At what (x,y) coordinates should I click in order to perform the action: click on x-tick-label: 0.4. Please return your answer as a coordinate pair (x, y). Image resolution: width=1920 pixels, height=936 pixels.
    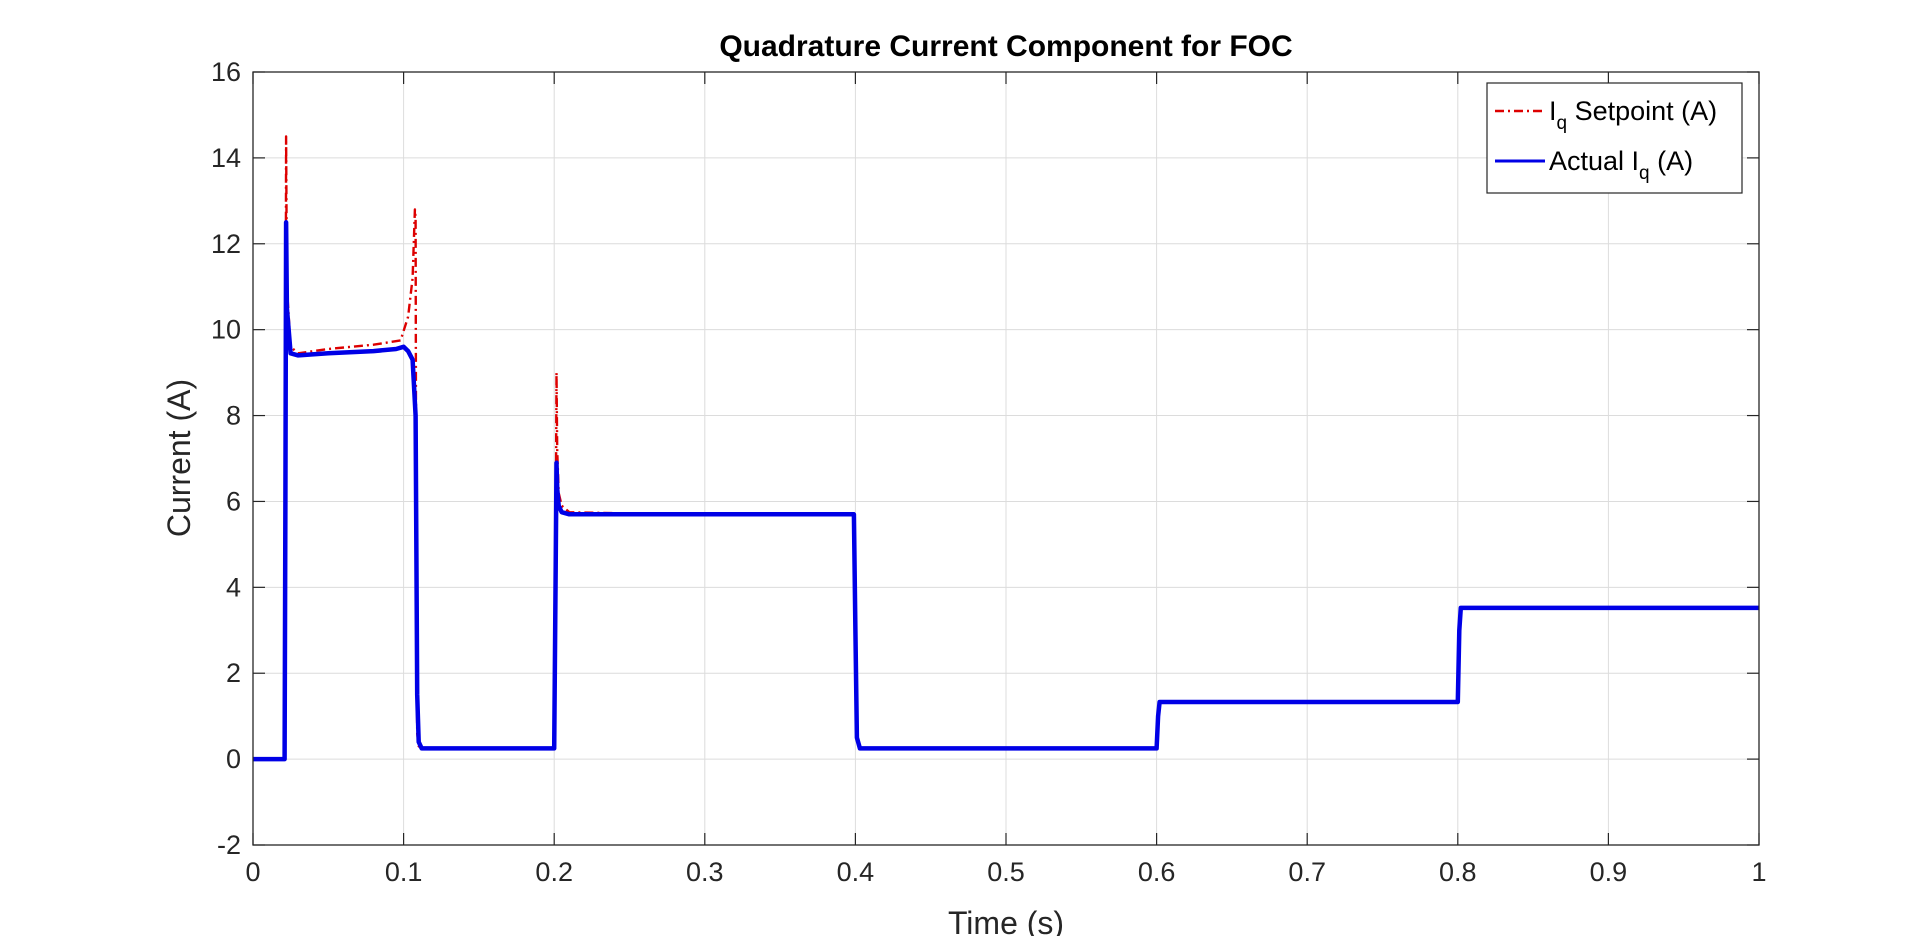
    Looking at the image, I should click on (856, 872).